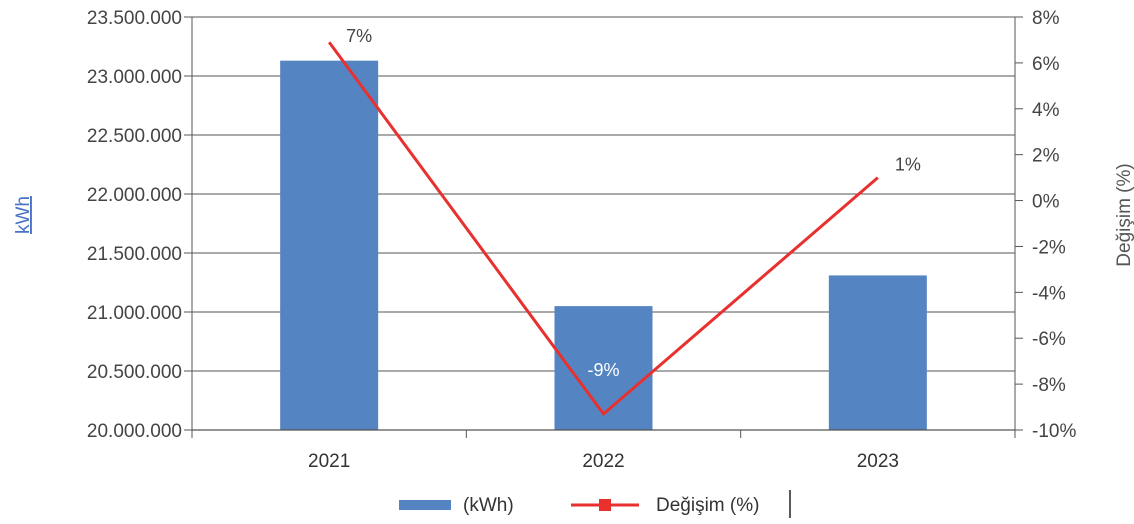  Describe the element at coordinates (878, 461) in the screenshot. I see `x-tick-label: 2023` at that location.